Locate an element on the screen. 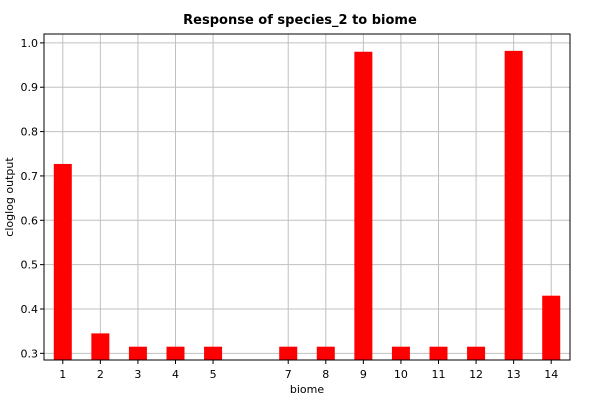 The width and height of the screenshot is (600, 400). y-tick-label: 0.8 is located at coordinates (30, 132).